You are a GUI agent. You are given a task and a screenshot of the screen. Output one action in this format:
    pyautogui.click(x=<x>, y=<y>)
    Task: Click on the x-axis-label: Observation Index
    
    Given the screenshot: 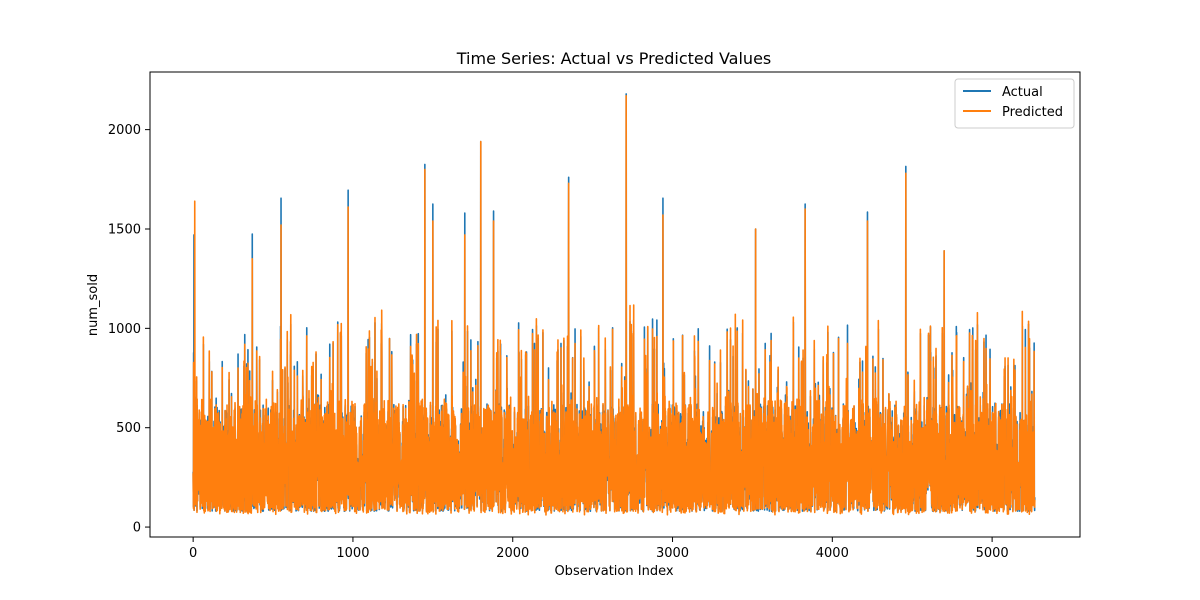 What is the action you would take?
    pyautogui.click(x=613, y=571)
    